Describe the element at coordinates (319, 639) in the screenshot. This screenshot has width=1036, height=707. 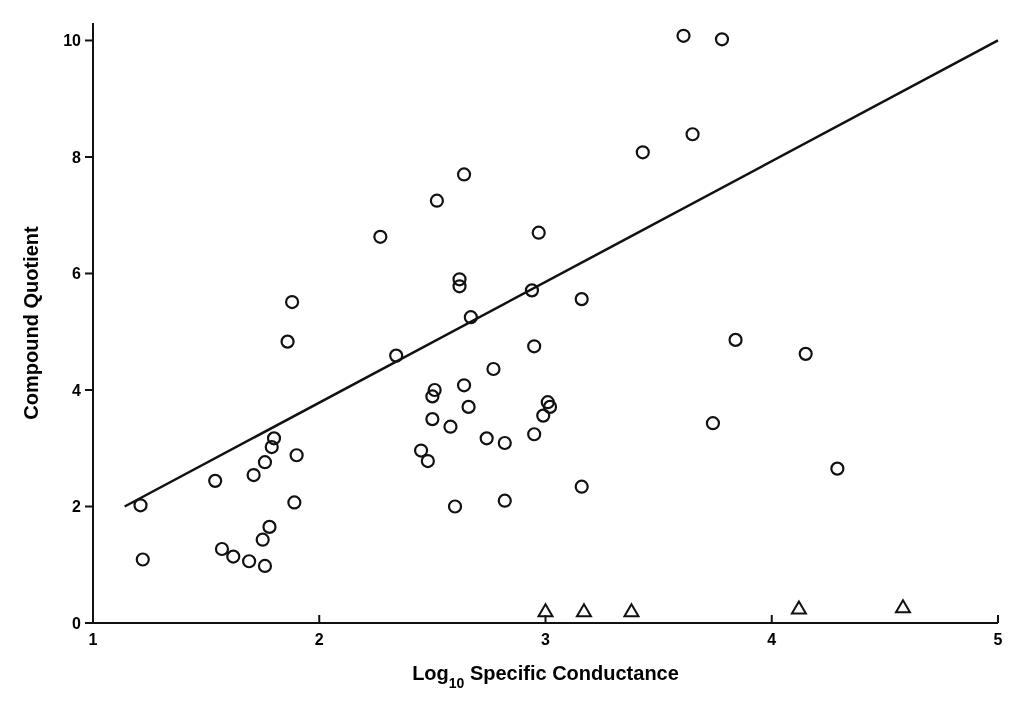
I see `x-tick-label: 2` at that location.